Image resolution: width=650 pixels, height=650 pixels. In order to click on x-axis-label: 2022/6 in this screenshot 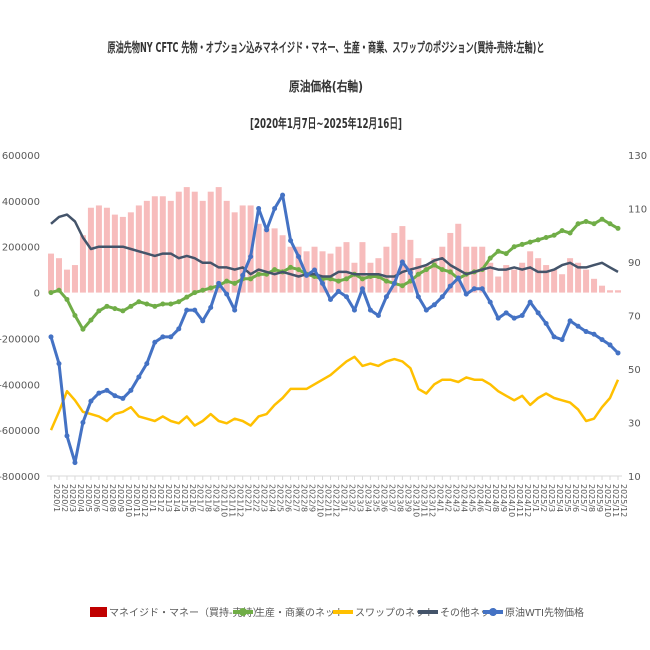, I will do `click(288, 498)`.